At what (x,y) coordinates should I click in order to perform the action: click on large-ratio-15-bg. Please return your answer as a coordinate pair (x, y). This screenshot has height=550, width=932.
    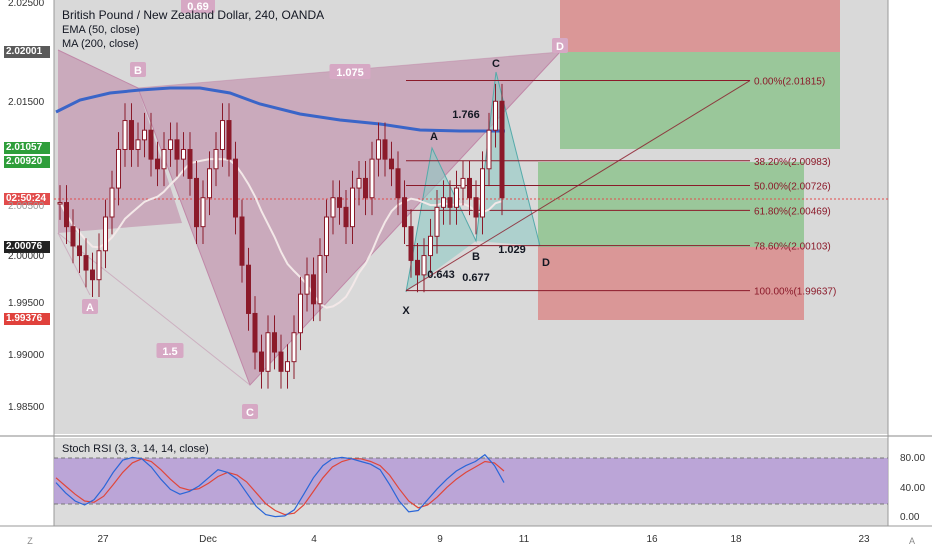
    Looking at the image, I should click on (170, 350).